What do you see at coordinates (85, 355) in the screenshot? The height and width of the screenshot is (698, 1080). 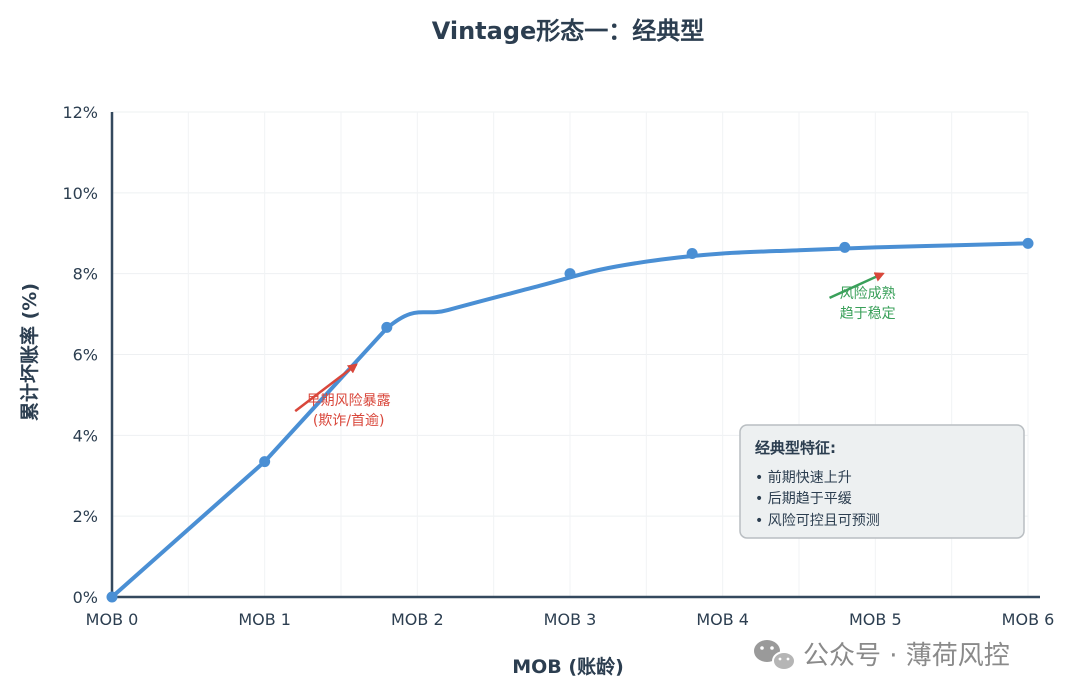 I see `y-tick-label: 6%` at bounding box center [85, 355].